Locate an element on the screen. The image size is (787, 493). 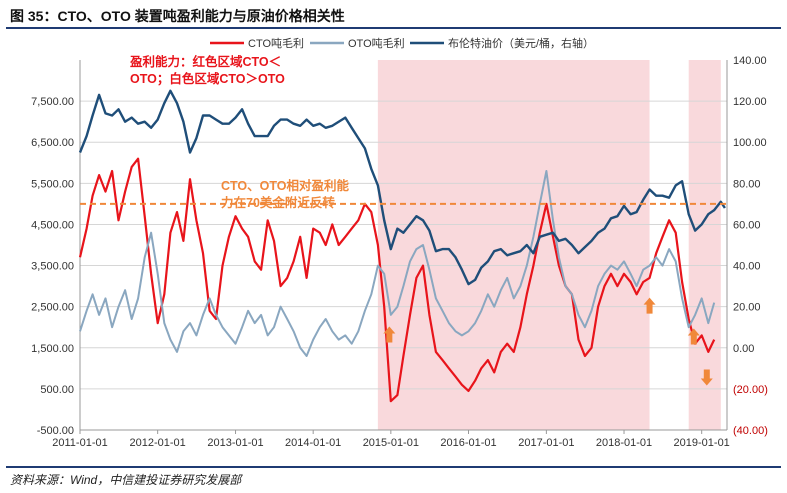
legend-label: CTO吨毛利 is located at coordinates (276, 43).